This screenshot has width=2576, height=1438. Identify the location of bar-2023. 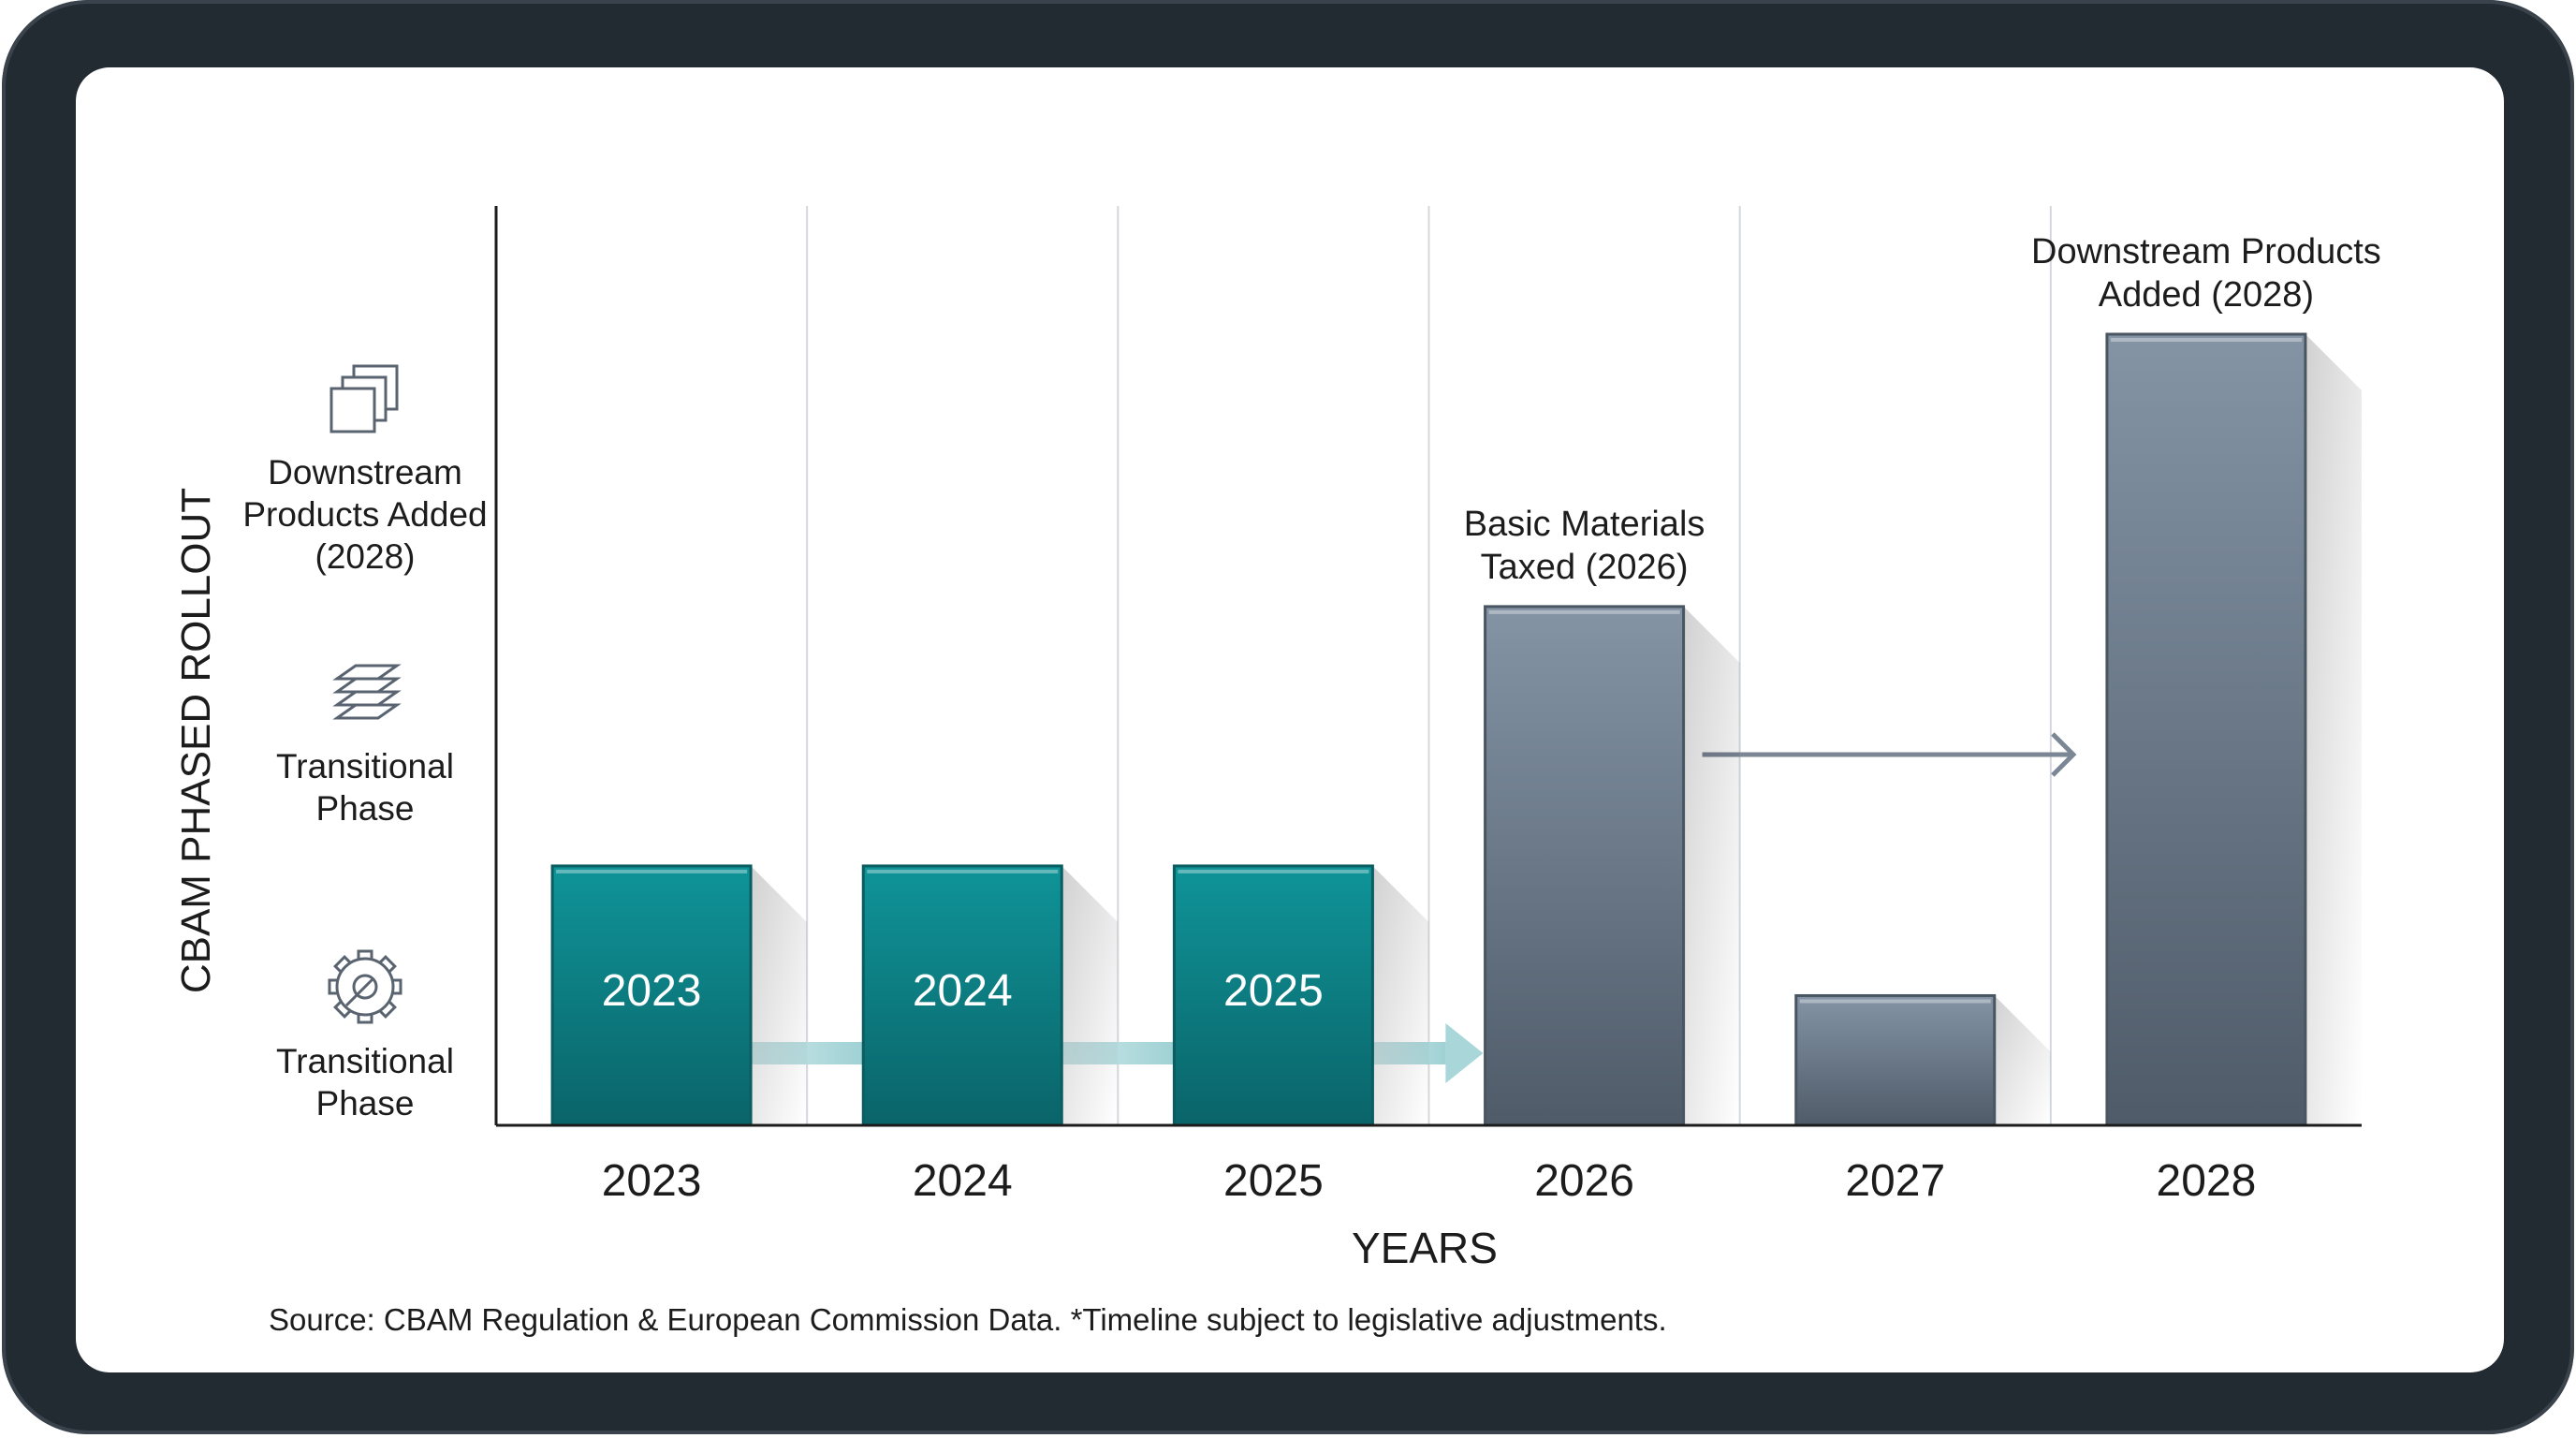
(651, 995).